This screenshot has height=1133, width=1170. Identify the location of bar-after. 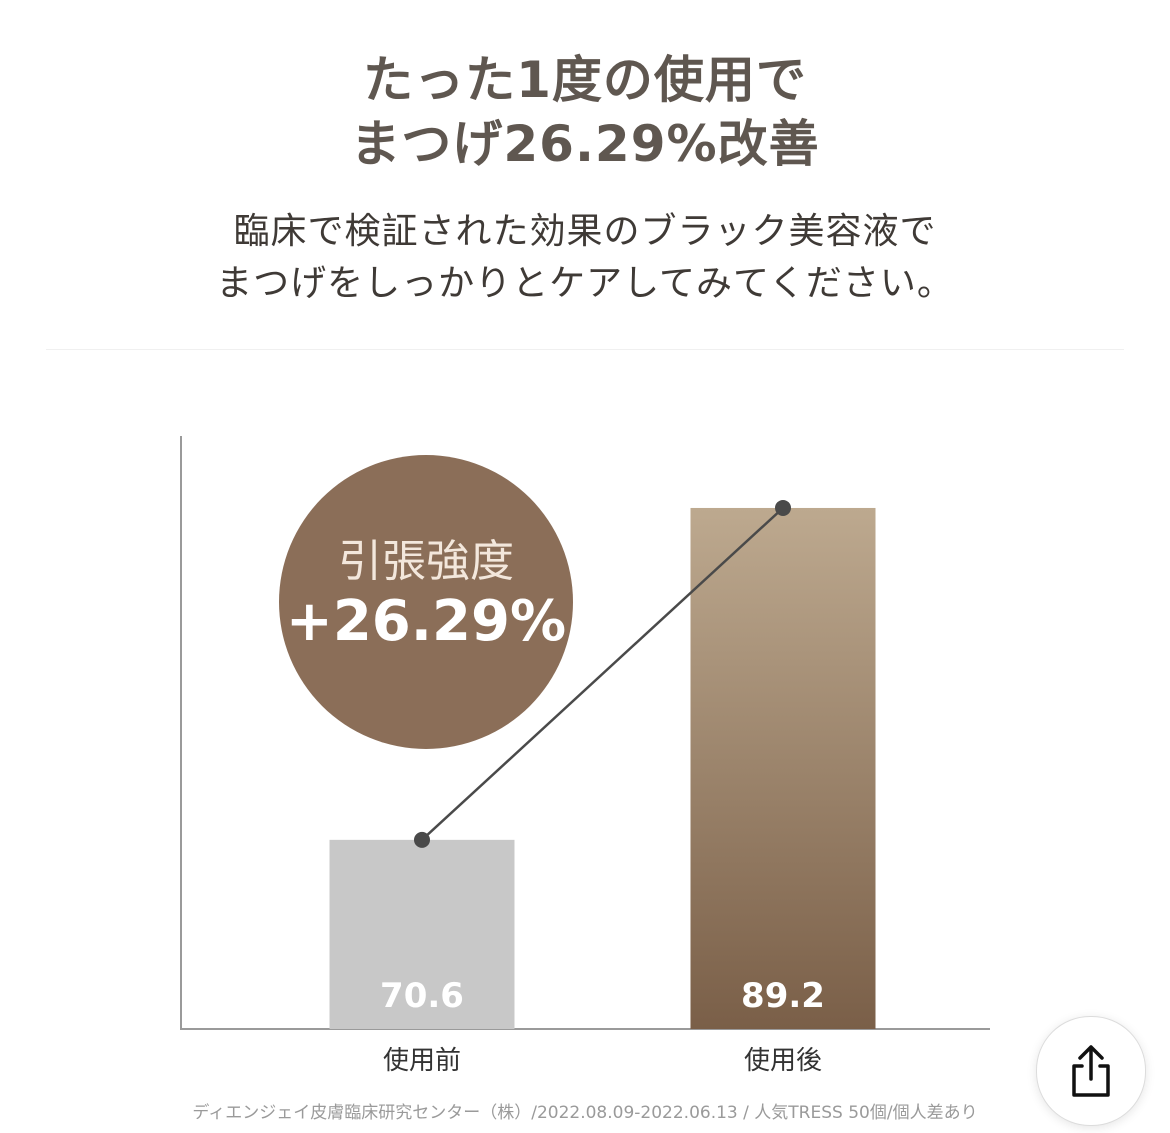
(783, 768).